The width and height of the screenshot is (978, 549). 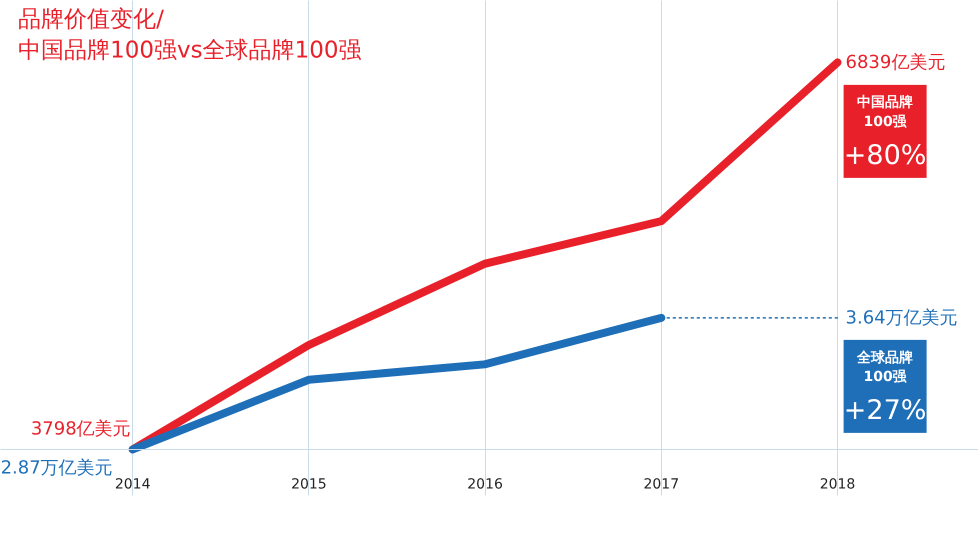 I want to click on x-tick-label: 2018, so click(x=838, y=484).